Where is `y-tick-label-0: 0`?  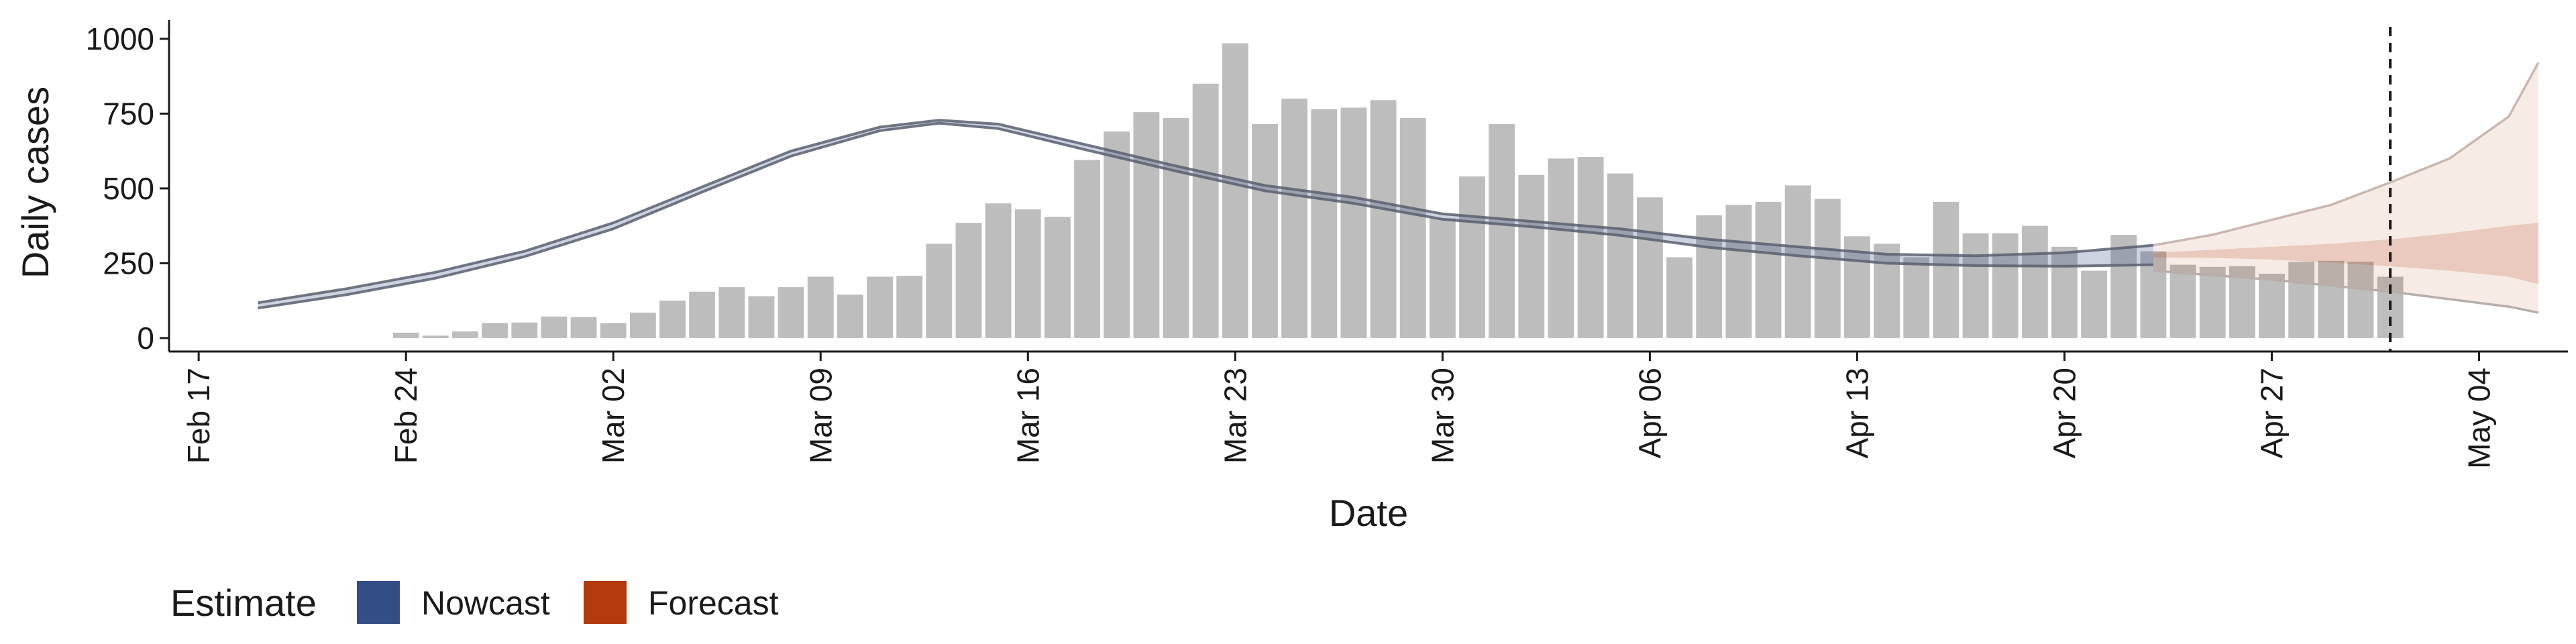 y-tick-label-0: 0 is located at coordinates (145, 338).